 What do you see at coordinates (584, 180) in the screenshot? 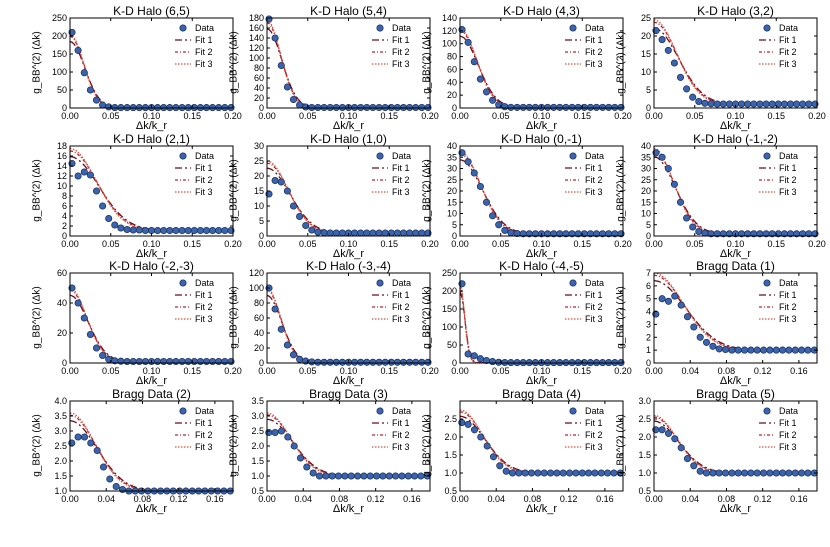
I see `legend-entry: Fit 2` at bounding box center [584, 180].